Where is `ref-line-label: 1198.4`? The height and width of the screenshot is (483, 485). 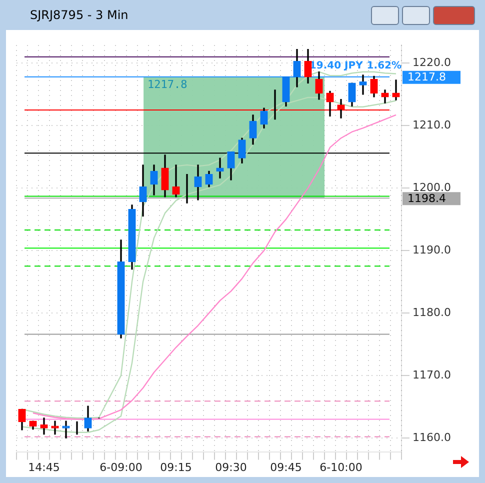 ref-line-label: 1198.4 is located at coordinates (427, 198).